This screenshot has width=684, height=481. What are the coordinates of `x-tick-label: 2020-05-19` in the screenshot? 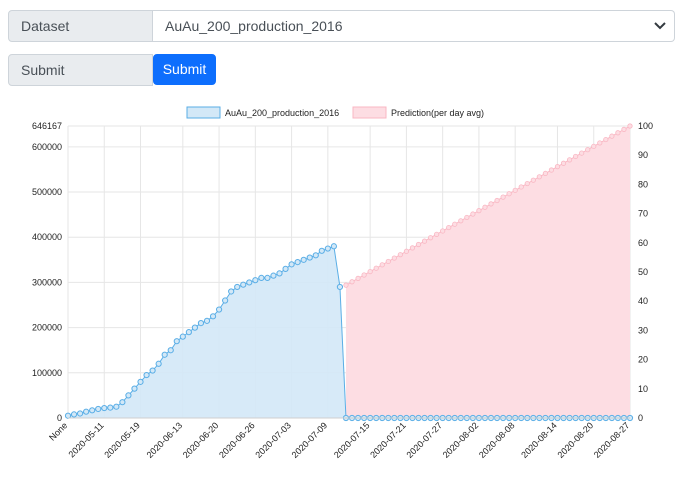 It's located at (122, 440).